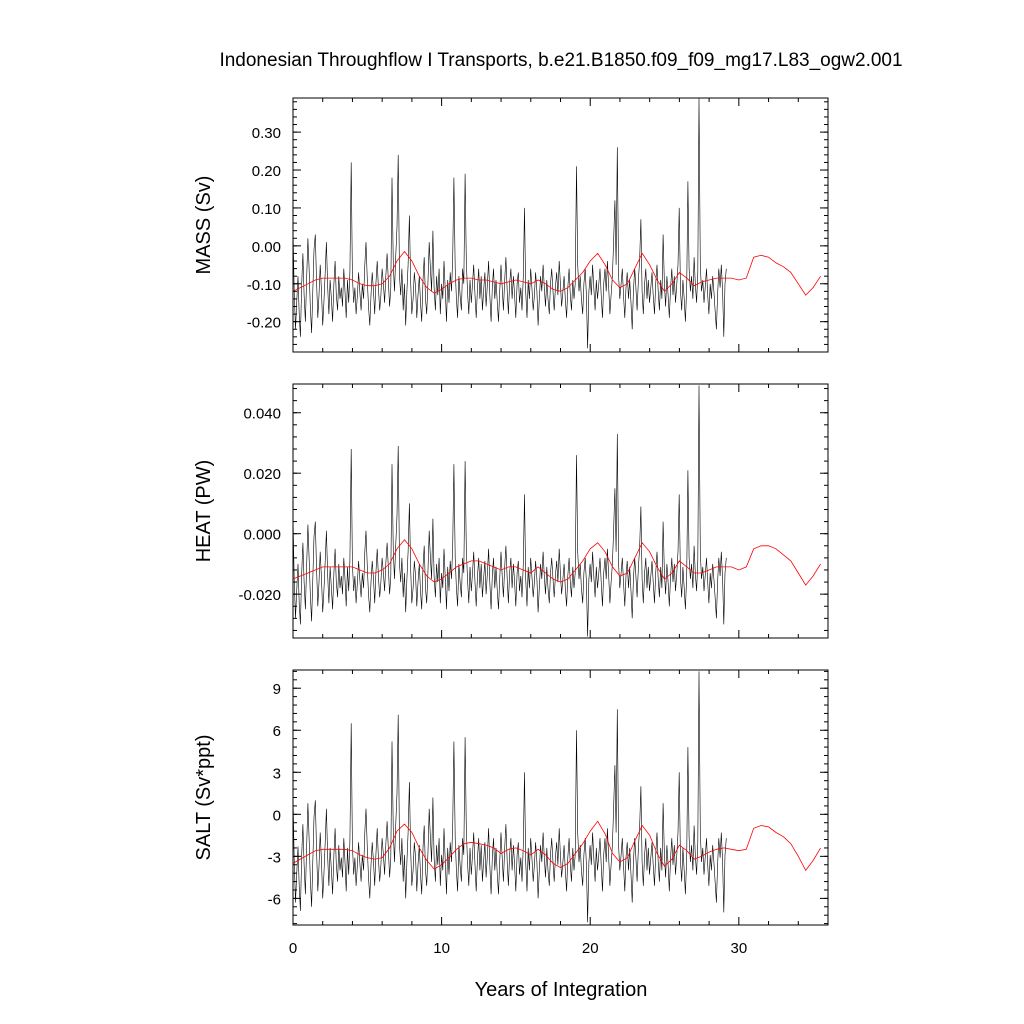 Image resolution: width=1024 pixels, height=1024 pixels. I want to click on y-tick-label: -0.10, so click(264, 285).